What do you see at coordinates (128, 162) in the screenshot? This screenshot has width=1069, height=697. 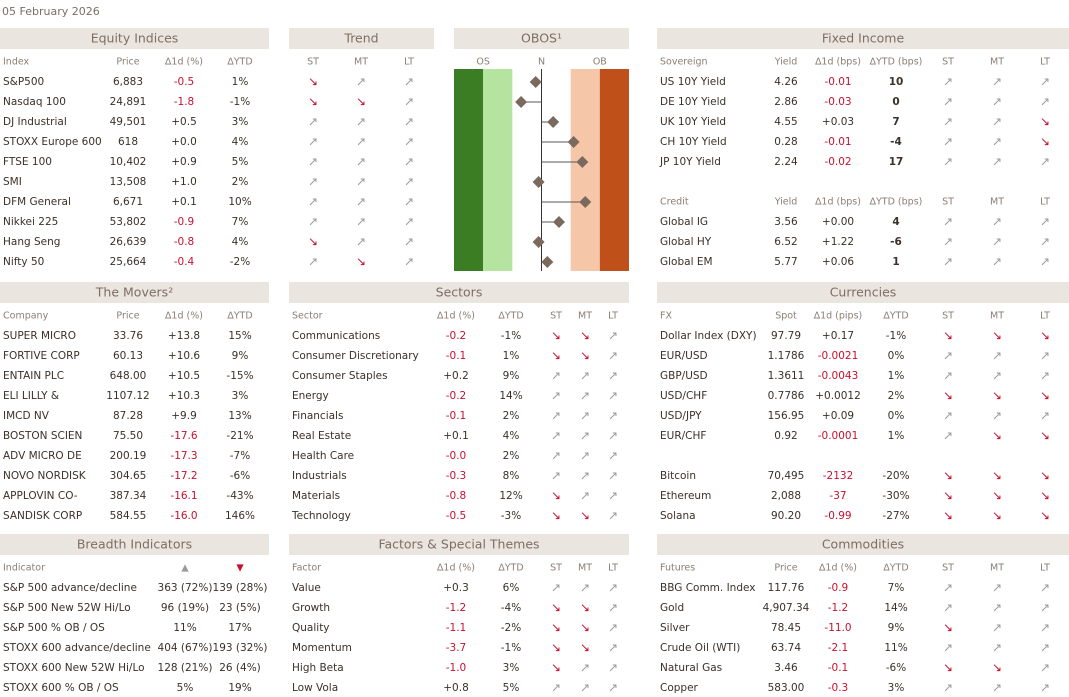 I see `cell: 10,402` at bounding box center [128, 162].